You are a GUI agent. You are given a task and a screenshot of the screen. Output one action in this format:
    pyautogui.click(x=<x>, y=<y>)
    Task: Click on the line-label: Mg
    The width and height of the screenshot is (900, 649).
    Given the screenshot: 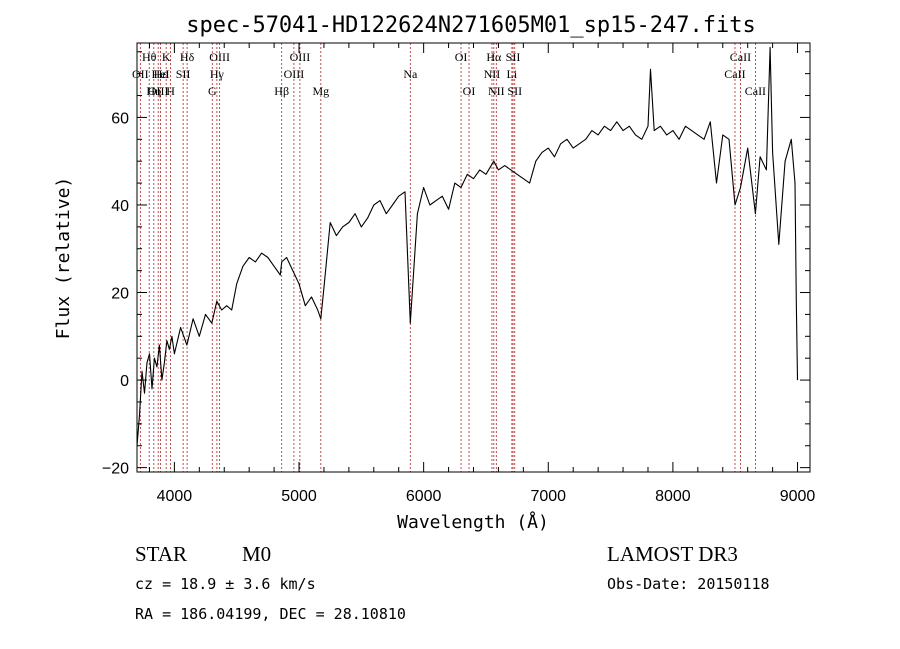 What is the action you would take?
    pyautogui.click(x=320, y=91)
    